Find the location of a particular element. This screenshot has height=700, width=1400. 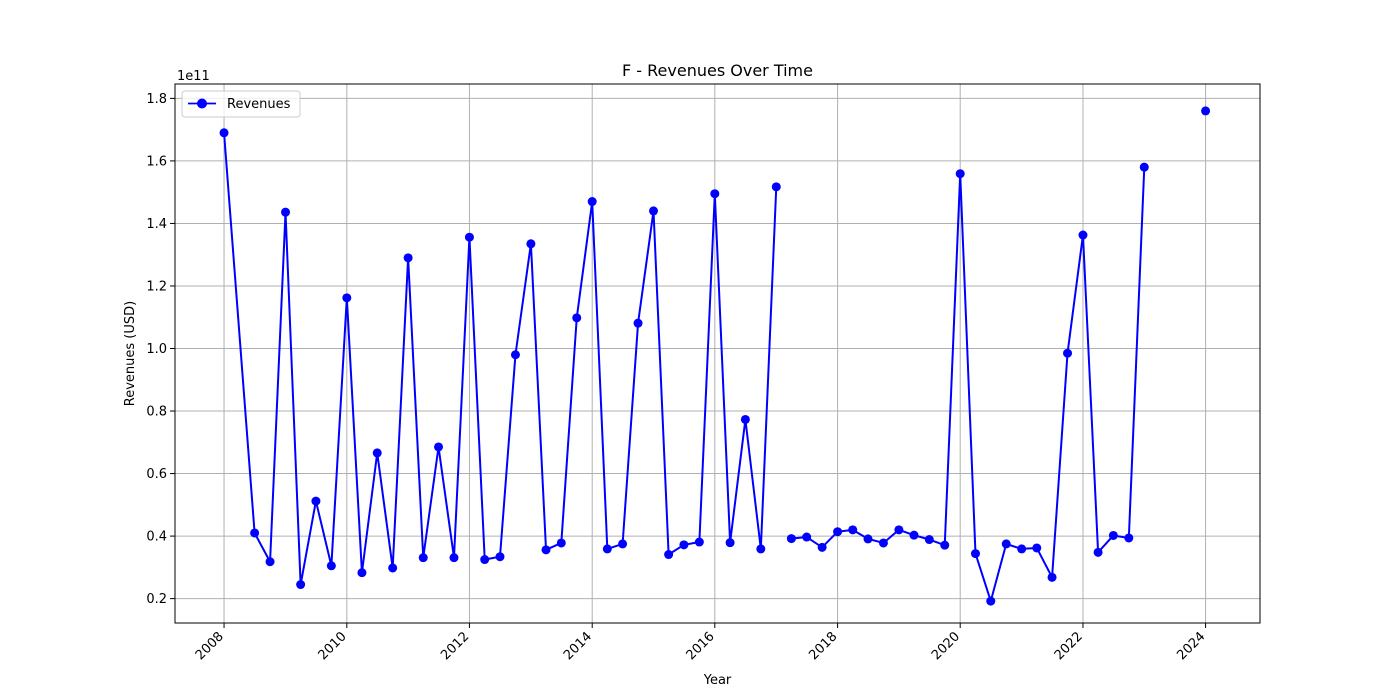

y-axis-ticks: 0.2 0.4 0.6 0.8 1.0 1.2 1.4 1.6 1.8 is located at coordinates (160, 349).